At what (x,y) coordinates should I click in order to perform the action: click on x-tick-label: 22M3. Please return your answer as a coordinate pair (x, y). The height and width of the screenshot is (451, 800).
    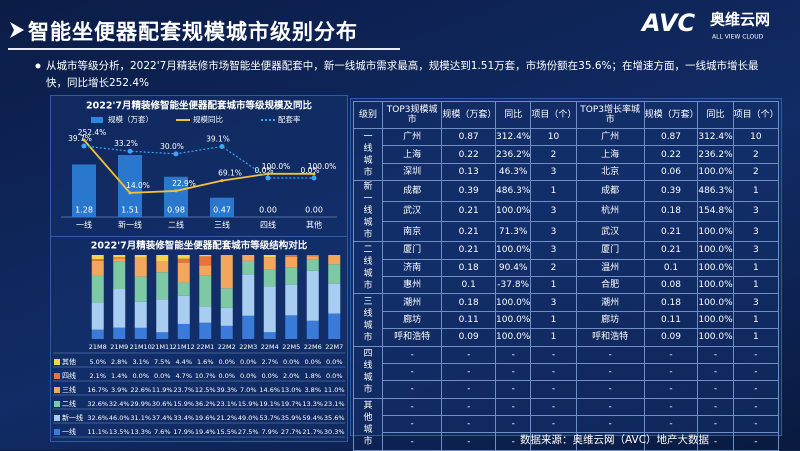
    Looking at the image, I should click on (248, 347).